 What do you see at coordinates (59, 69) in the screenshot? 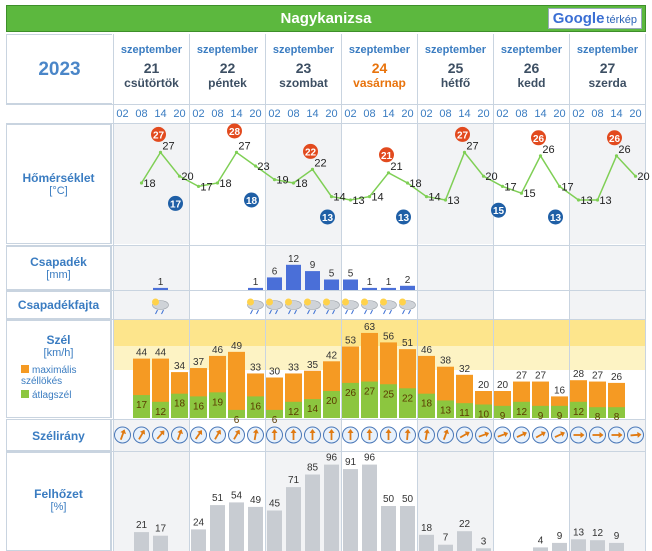
I see `year-label: 2023` at bounding box center [59, 69].